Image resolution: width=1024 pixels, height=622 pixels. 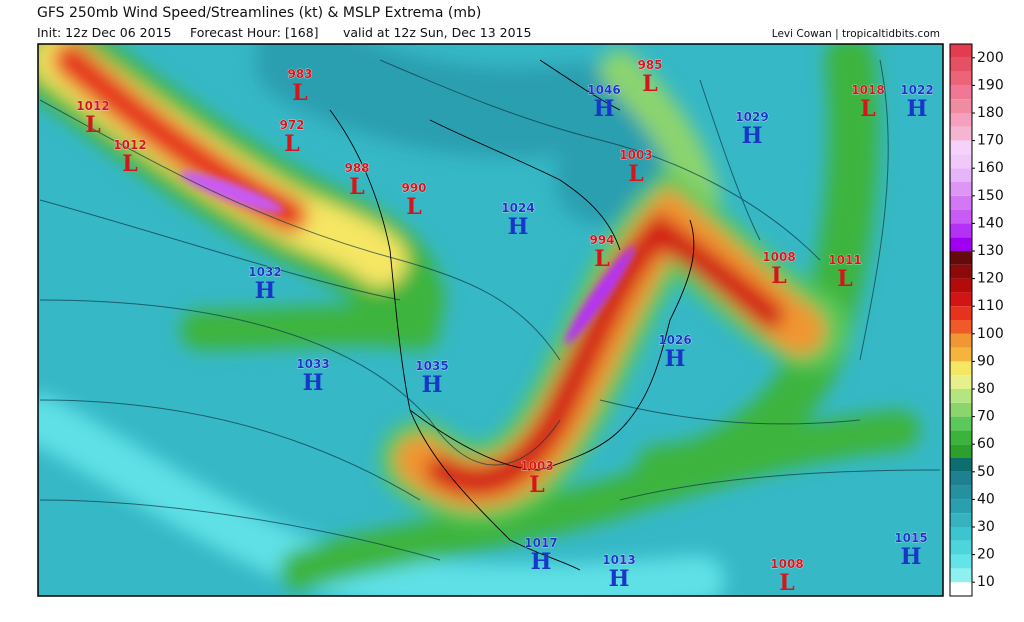 I want to click on colorbar-label: 70, so click(x=986, y=417).